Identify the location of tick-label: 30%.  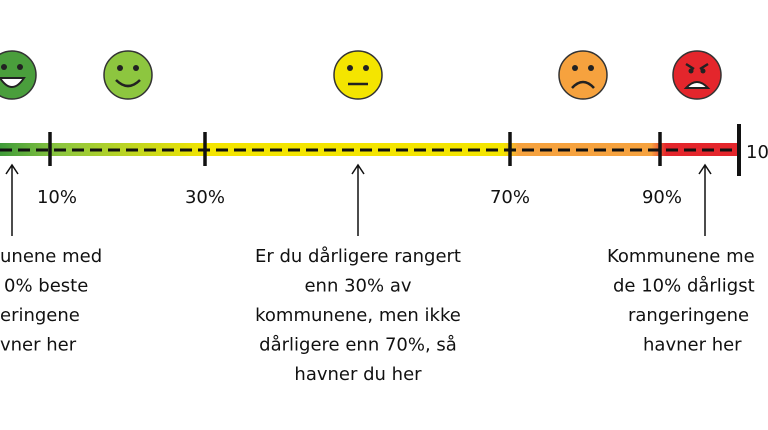
(205, 197).